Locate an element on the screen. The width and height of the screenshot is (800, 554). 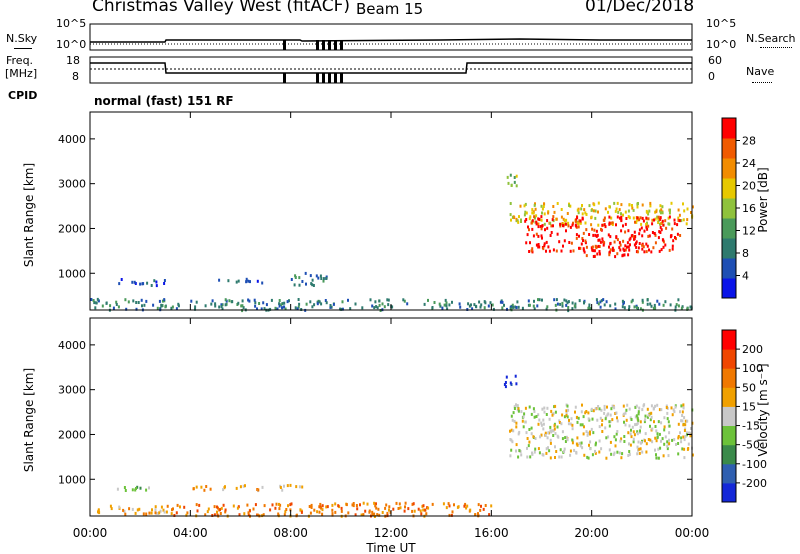
velocity-ylabel: Slant Range [km] is located at coordinates (29, 420).